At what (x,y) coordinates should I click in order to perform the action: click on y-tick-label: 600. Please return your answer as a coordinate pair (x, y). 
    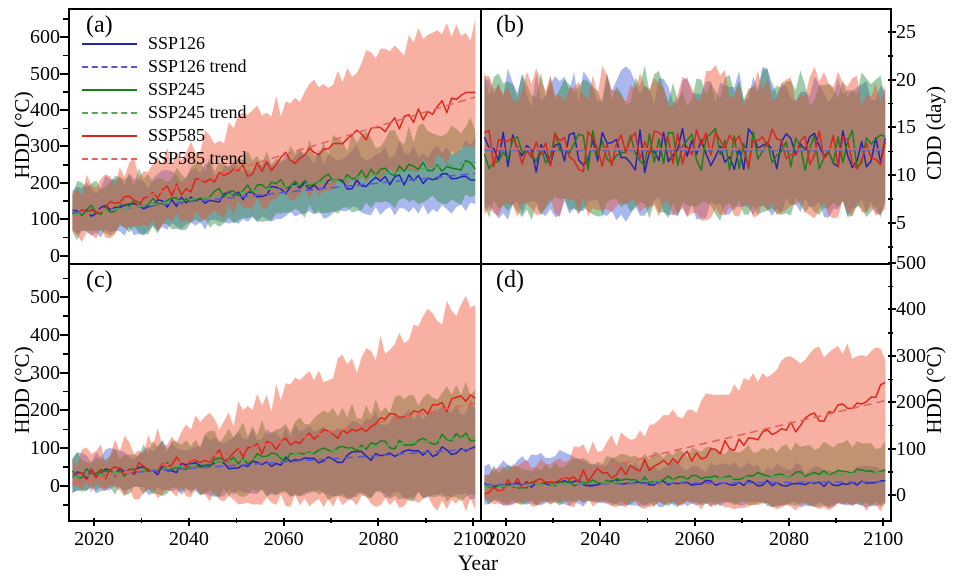
    Looking at the image, I should click on (45, 37).